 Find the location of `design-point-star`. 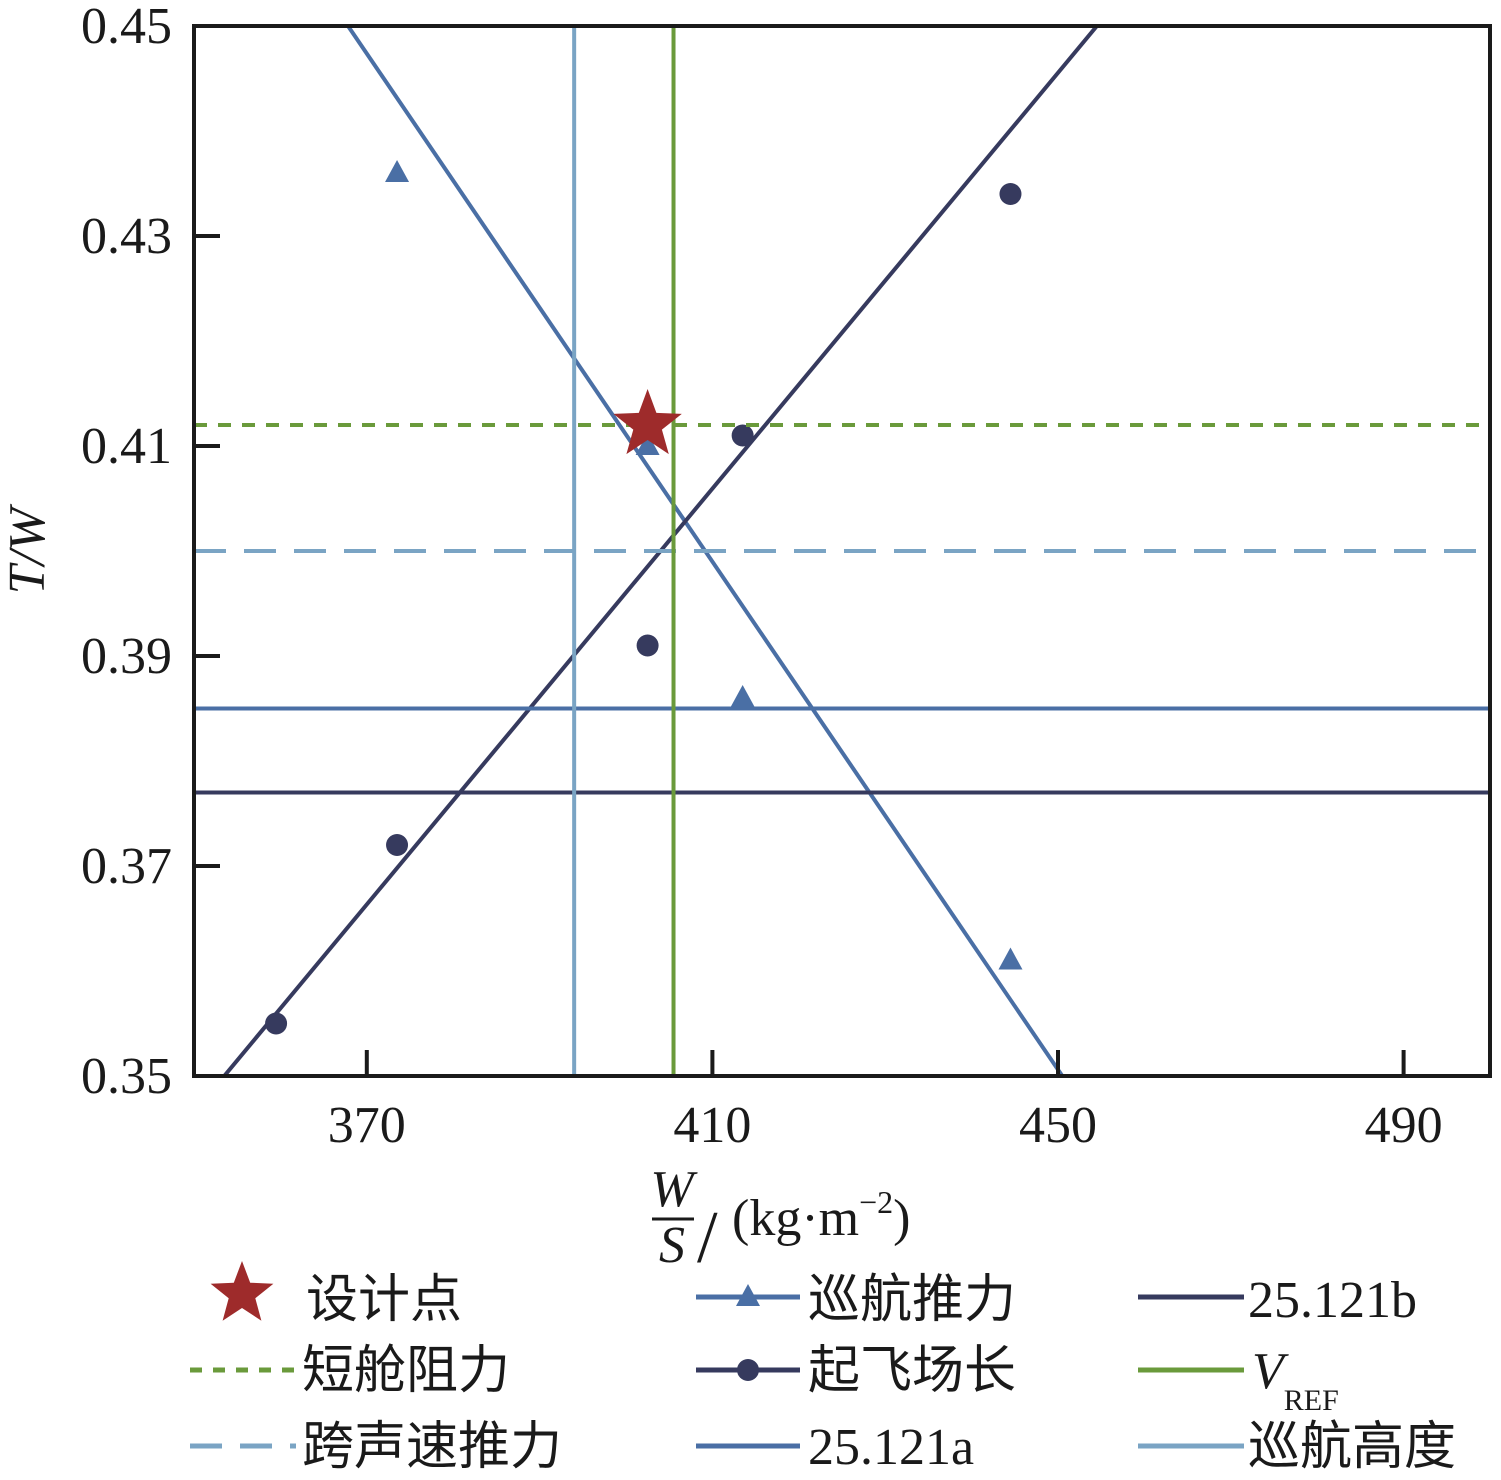

design-point-star is located at coordinates (647, 422).